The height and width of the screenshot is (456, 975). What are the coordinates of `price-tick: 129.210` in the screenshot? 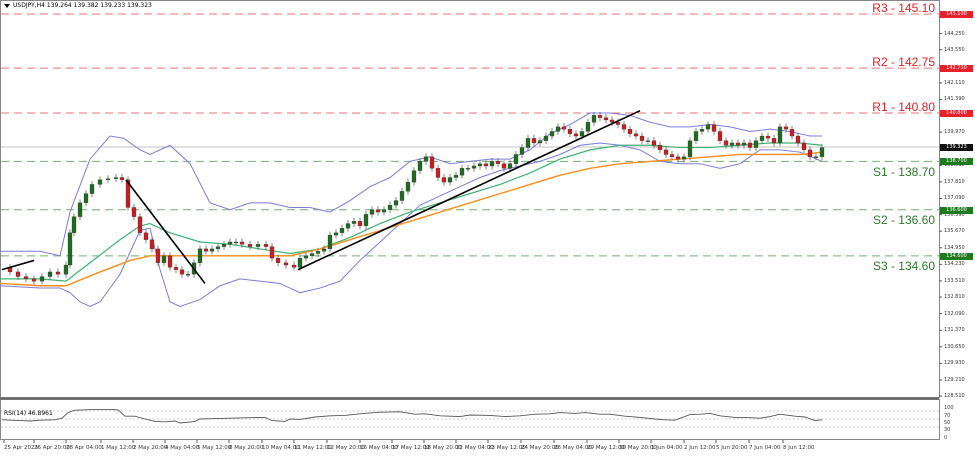 It's located at (954, 379).